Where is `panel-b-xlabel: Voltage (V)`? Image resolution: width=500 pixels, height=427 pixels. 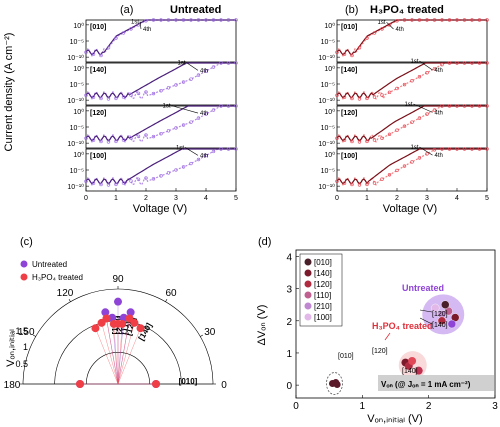 panel-b-xlabel: Voltage (V) is located at coordinates (410, 209).